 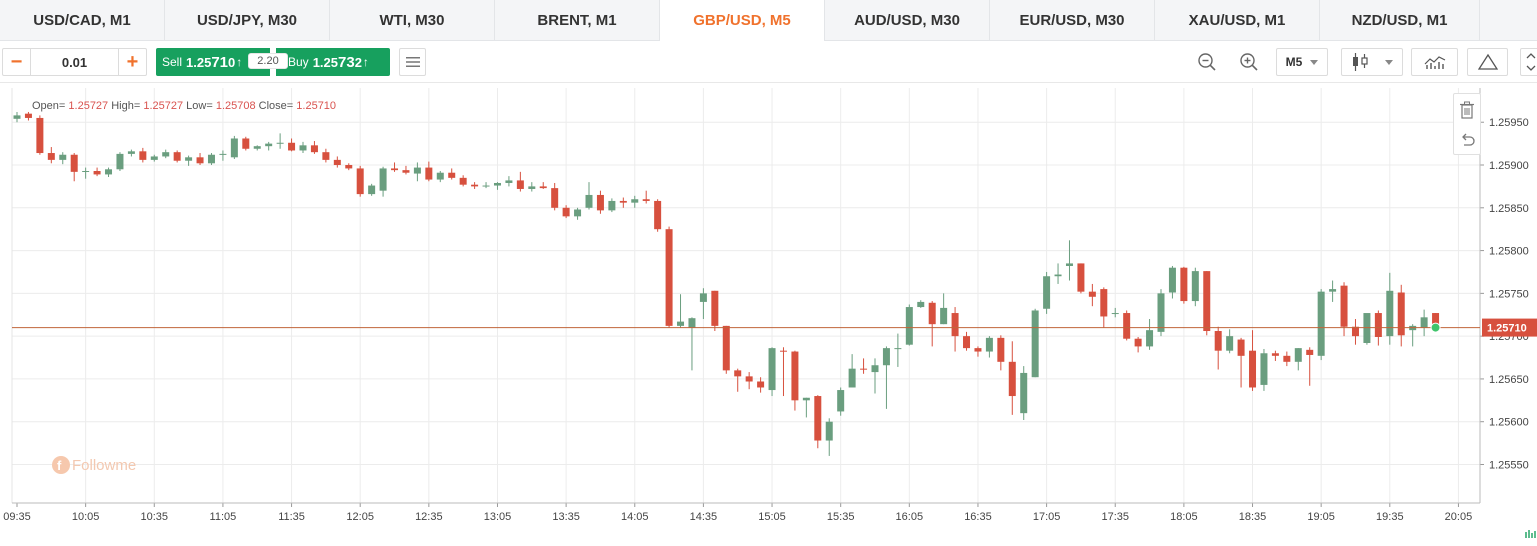 I want to click on tab-aud-usd: AUD/USD, M30, so click(x=907, y=20).